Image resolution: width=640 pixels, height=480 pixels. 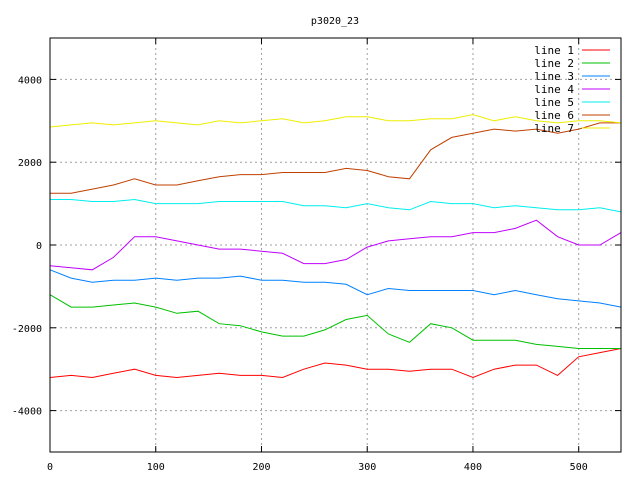 I want to click on x-tick-label: 100, so click(x=156, y=467).